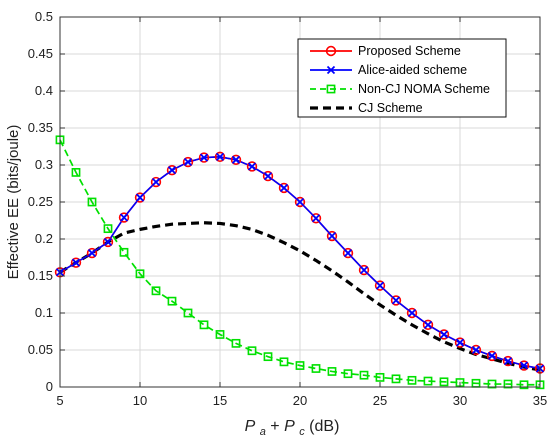  Describe the element at coordinates (59, 400) in the screenshot. I see `x-tick-label: 5` at that location.